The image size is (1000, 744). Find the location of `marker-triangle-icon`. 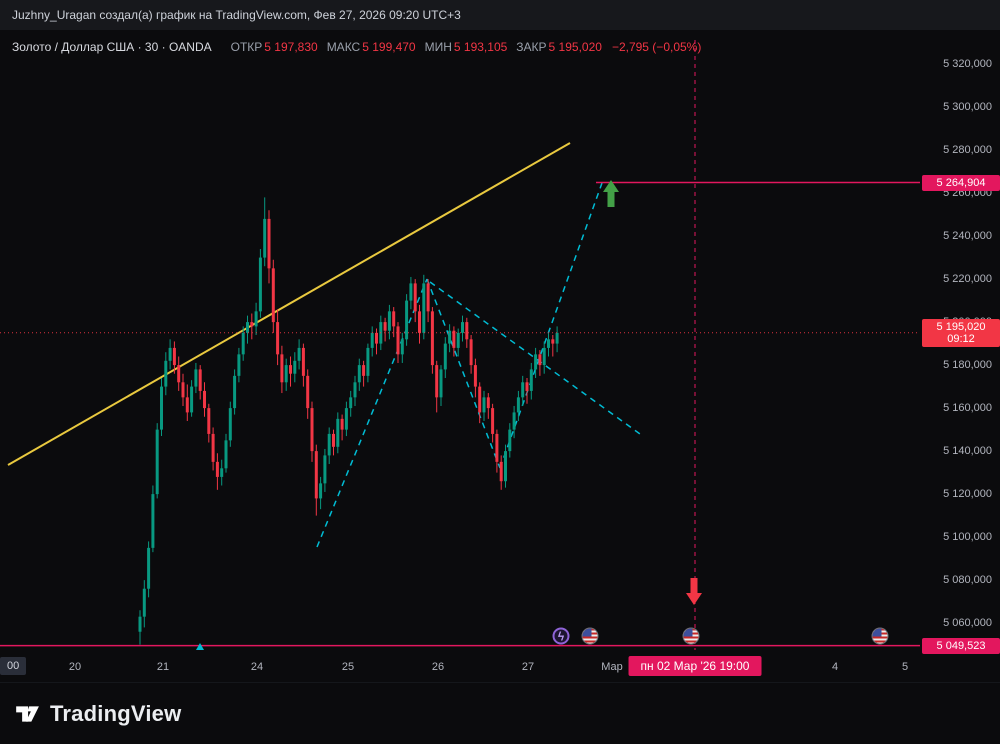

marker-triangle-icon is located at coordinates (200, 646).